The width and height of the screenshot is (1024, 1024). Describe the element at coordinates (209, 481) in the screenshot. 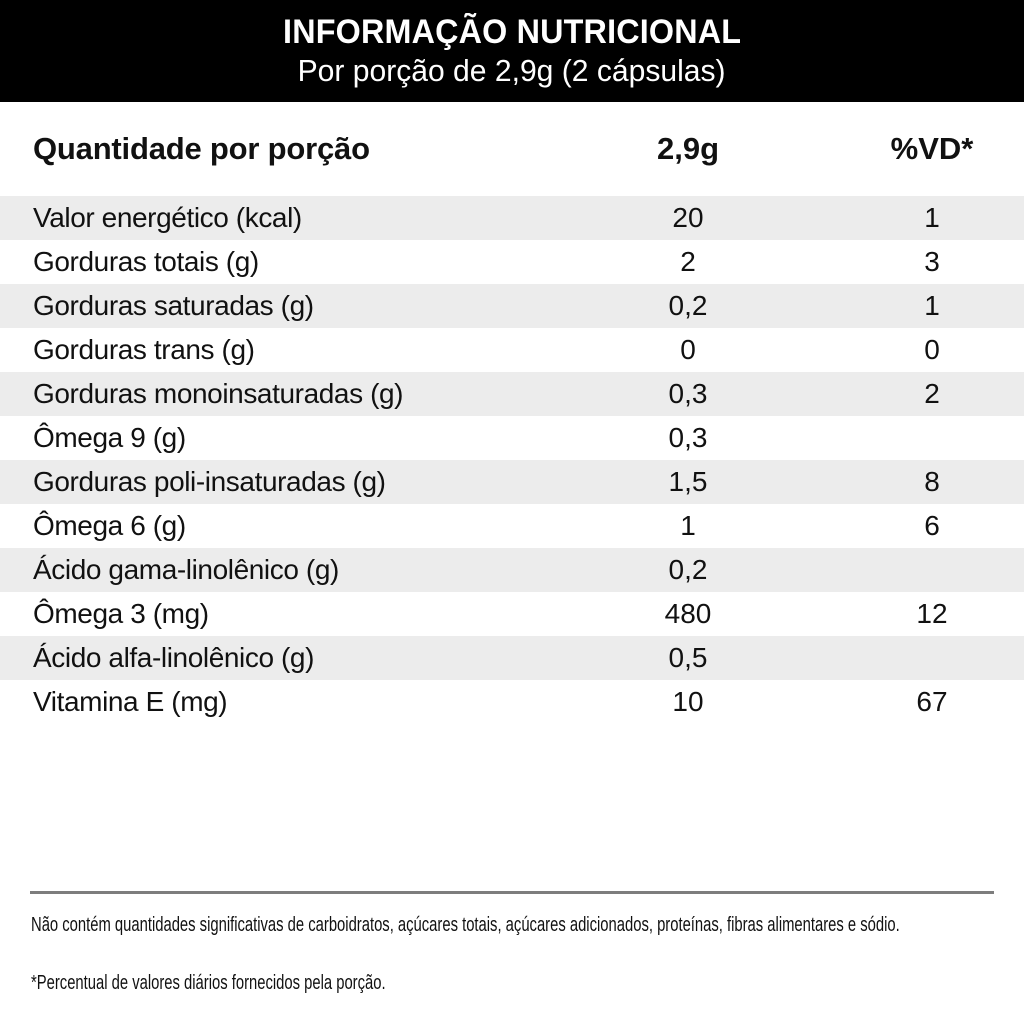

I see `nutrient-name: Gorduras poli-insaturadas (g)` at that location.